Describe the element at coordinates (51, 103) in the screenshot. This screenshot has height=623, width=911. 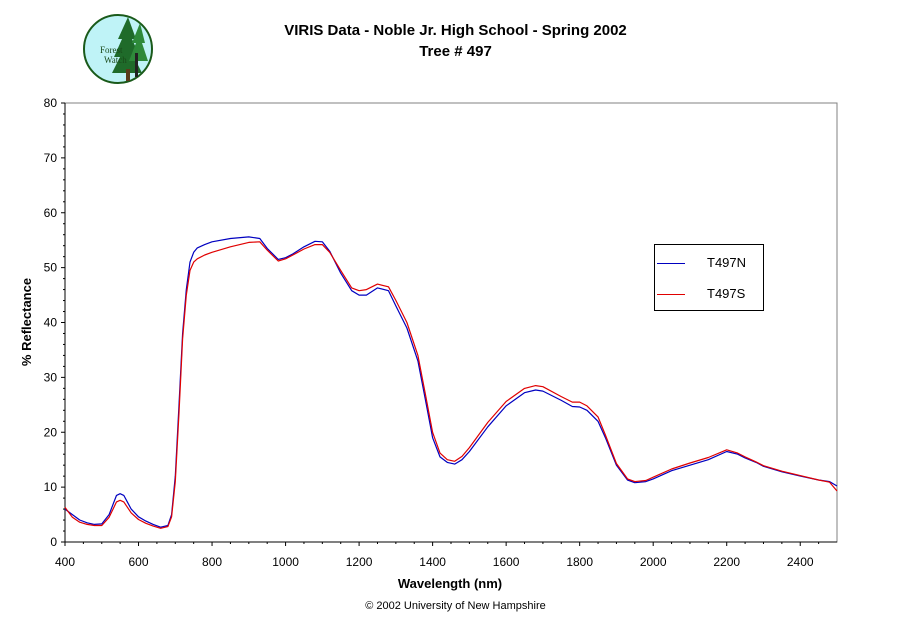
I see `y-tick-label: 80` at that location.